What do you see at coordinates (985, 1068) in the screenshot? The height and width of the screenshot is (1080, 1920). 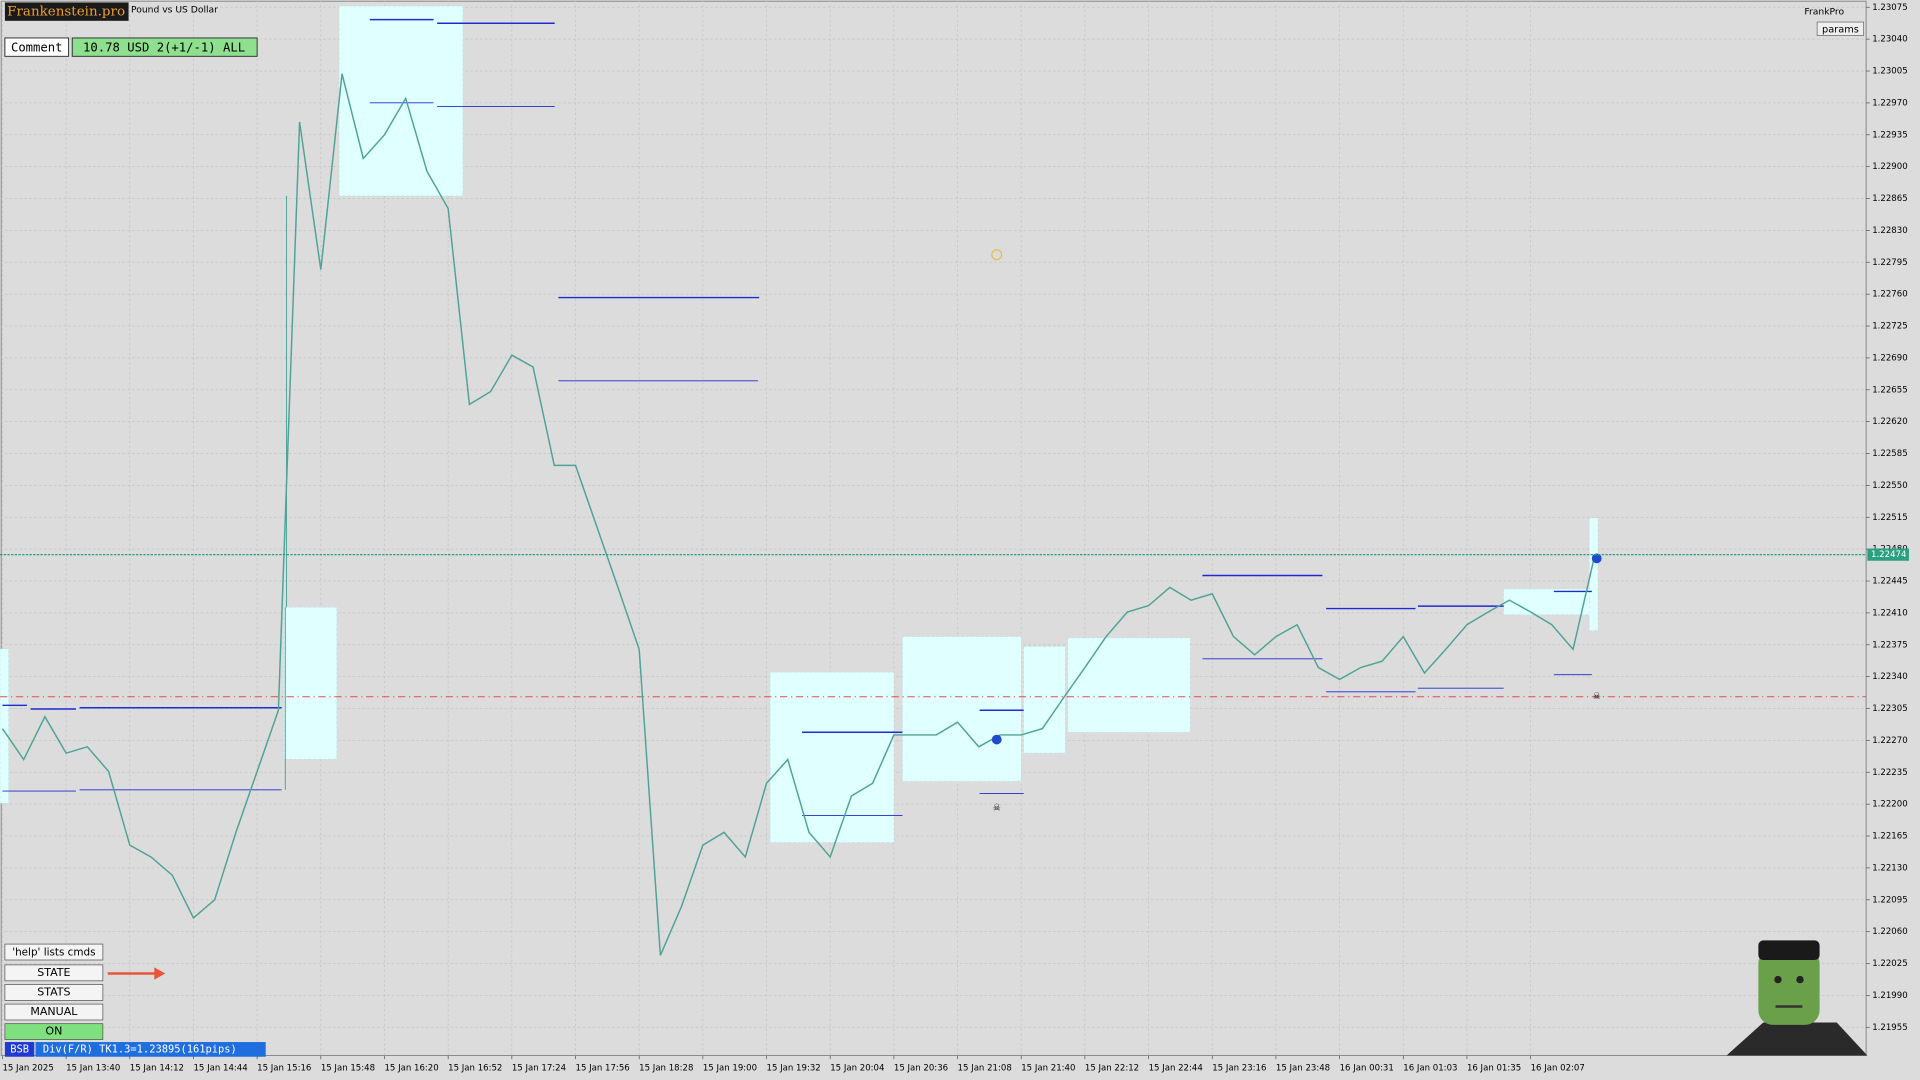 I see `x-tick-label: 15 Jan 21:08` at bounding box center [985, 1068].